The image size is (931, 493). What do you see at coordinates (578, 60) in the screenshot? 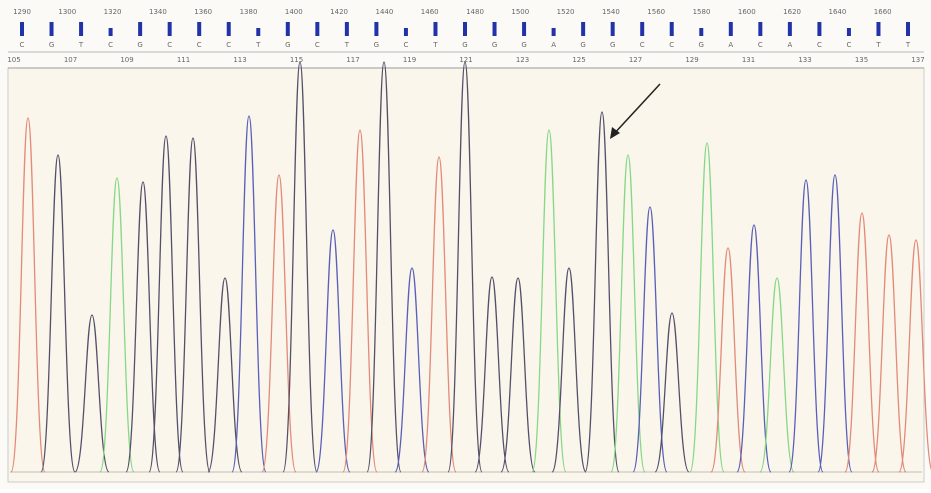
I see `position-label: 125` at bounding box center [578, 60].